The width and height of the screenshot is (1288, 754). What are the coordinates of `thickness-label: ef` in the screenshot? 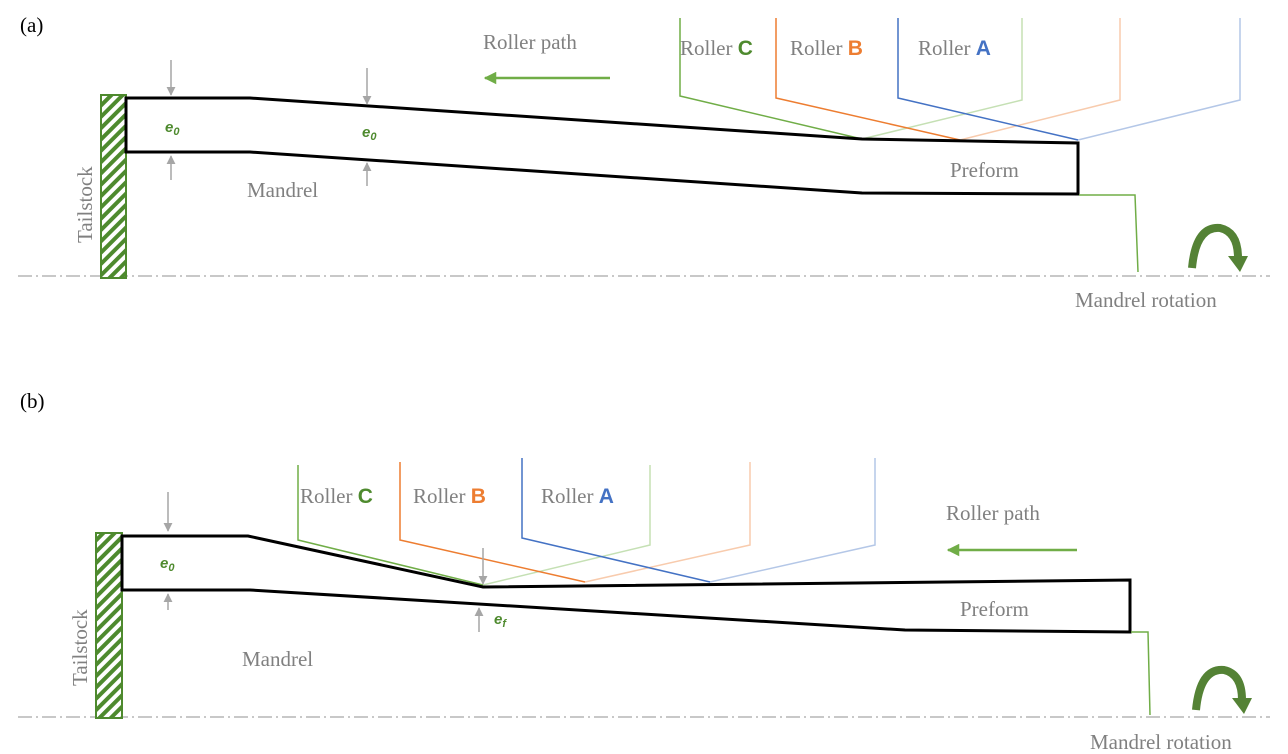 It's located at (500, 620).